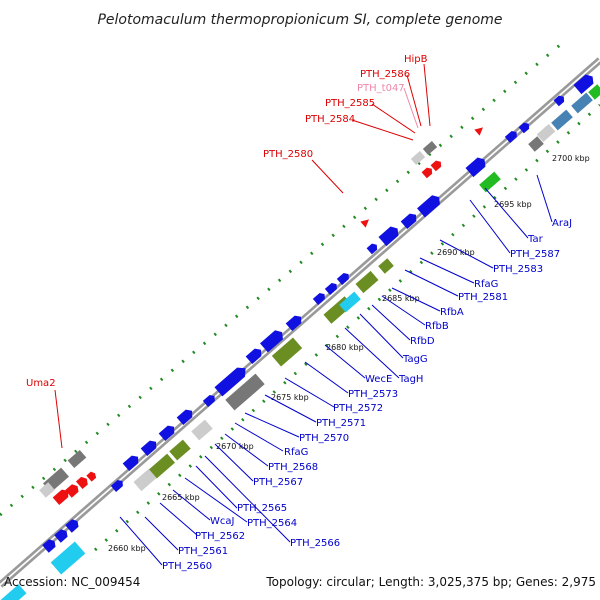  I want to click on gene-lime, so click(490, 182).